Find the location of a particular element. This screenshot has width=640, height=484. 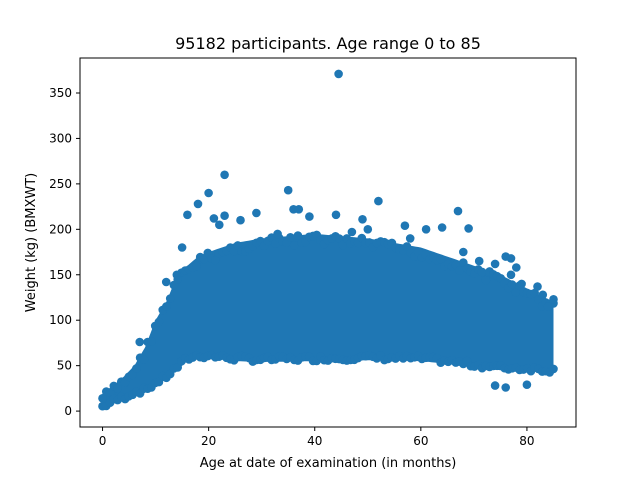

x-tick-label: 80 is located at coordinates (526, 441).